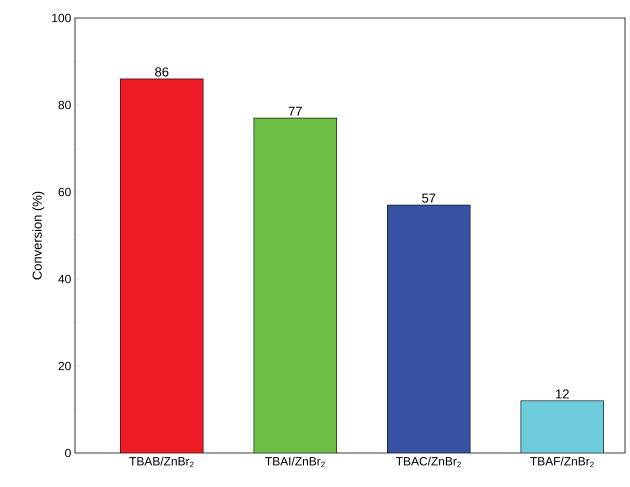 The width and height of the screenshot is (630, 487). What do you see at coordinates (64, 105) in the screenshot?
I see `y-tick-label: 80` at bounding box center [64, 105].